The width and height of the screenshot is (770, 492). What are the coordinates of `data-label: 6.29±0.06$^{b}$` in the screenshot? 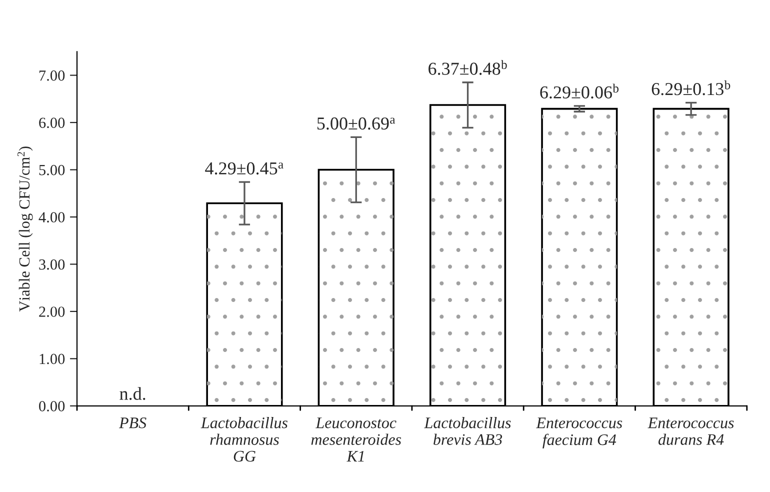 It's located at (579, 91).